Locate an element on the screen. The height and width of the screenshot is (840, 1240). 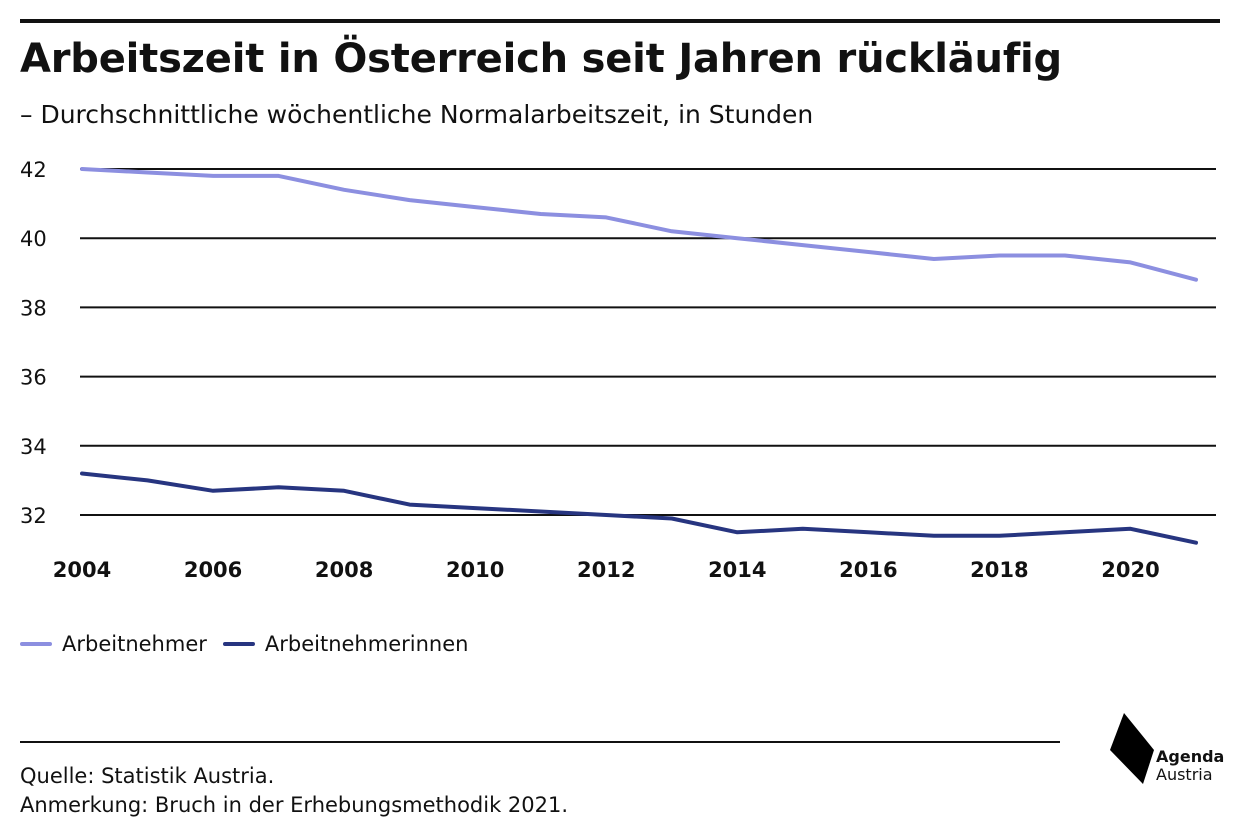
legend-label-arbeitnehmerinnen: Arbeitnehmerinnen is located at coordinates (366, 644).